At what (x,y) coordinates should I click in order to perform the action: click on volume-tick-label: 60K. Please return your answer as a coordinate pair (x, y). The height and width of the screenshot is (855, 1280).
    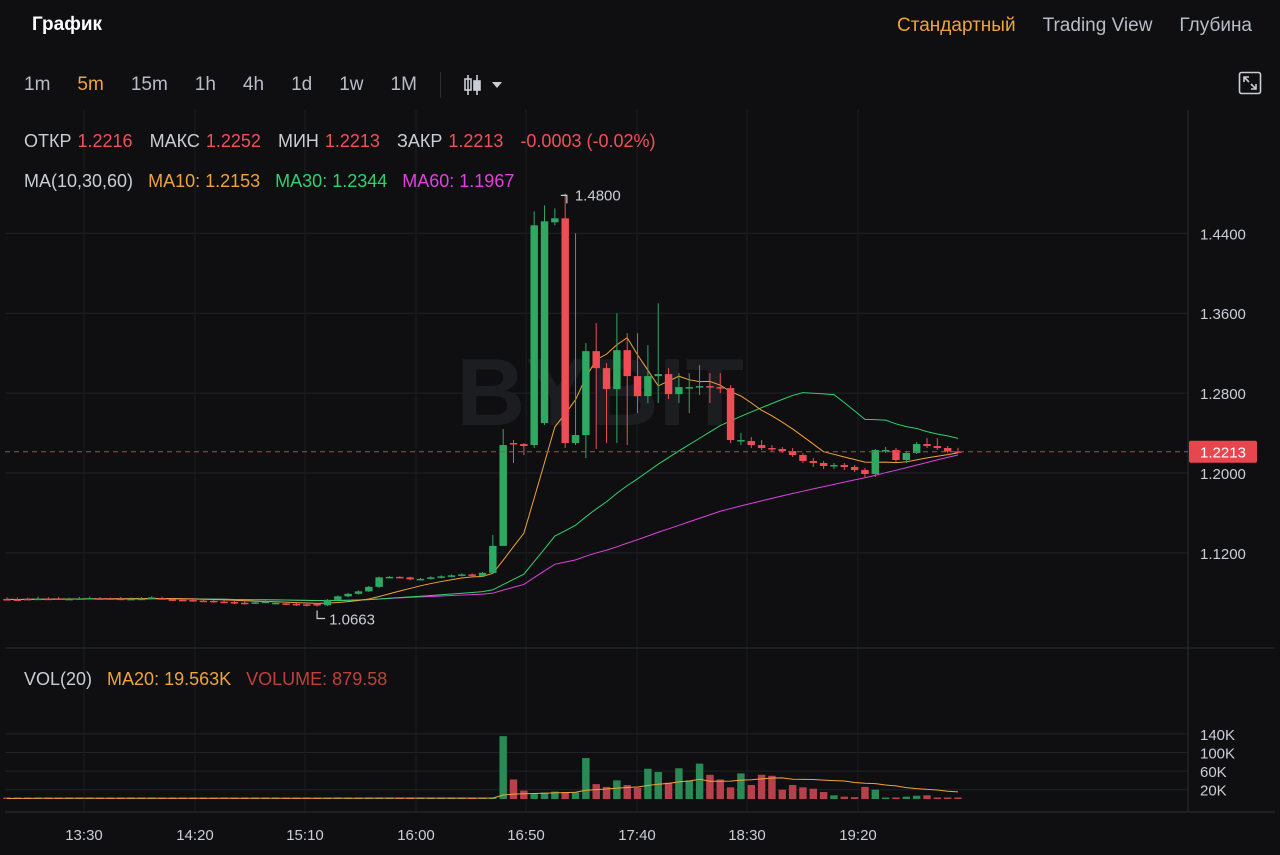
    Looking at the image, I should click on (1213, 772).